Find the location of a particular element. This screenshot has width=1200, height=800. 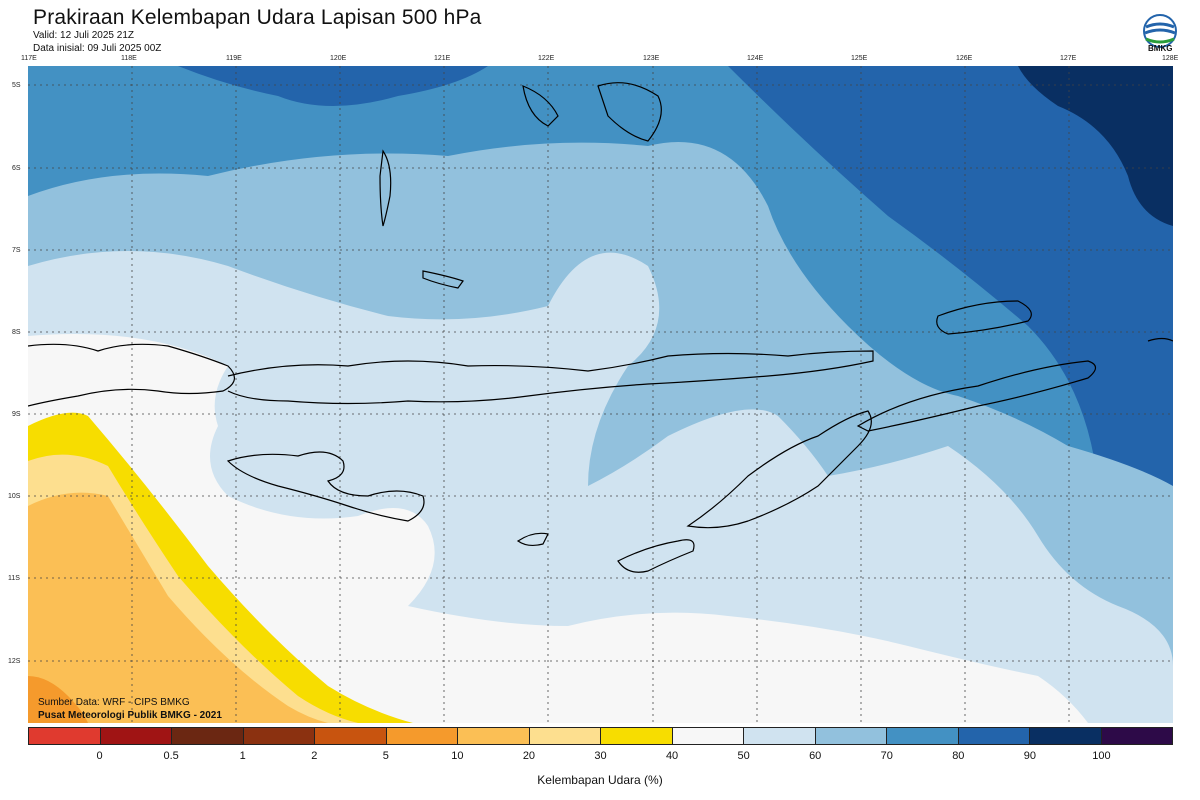

x-tick-121: 121E is located at coordinates (442, 58).